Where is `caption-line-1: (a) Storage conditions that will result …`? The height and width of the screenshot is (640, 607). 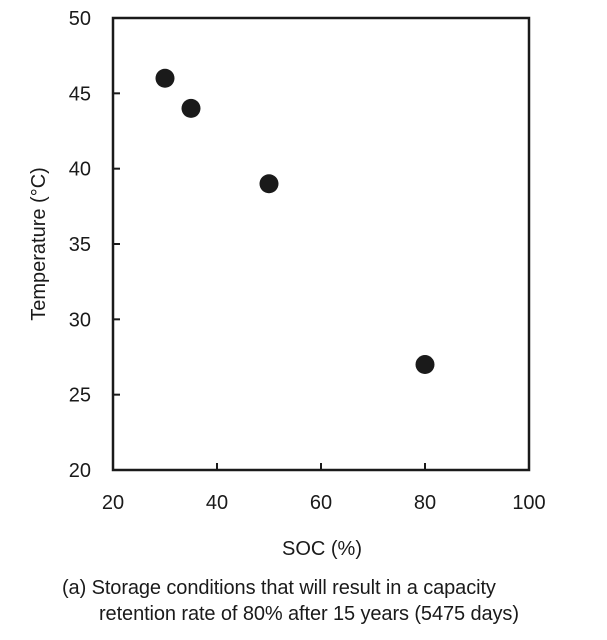 caption-line-1: (a) Storage conditions that will result … is located at coordinates (279, 588).